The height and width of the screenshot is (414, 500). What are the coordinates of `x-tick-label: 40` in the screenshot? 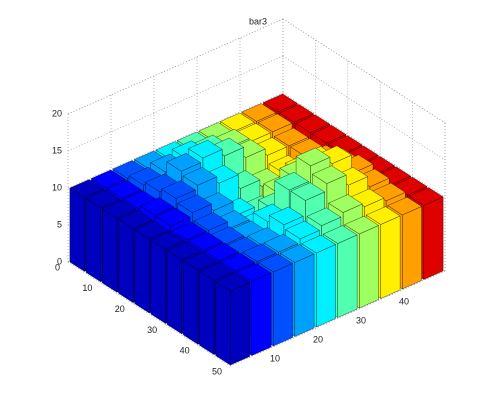 It's located at (185, 351).